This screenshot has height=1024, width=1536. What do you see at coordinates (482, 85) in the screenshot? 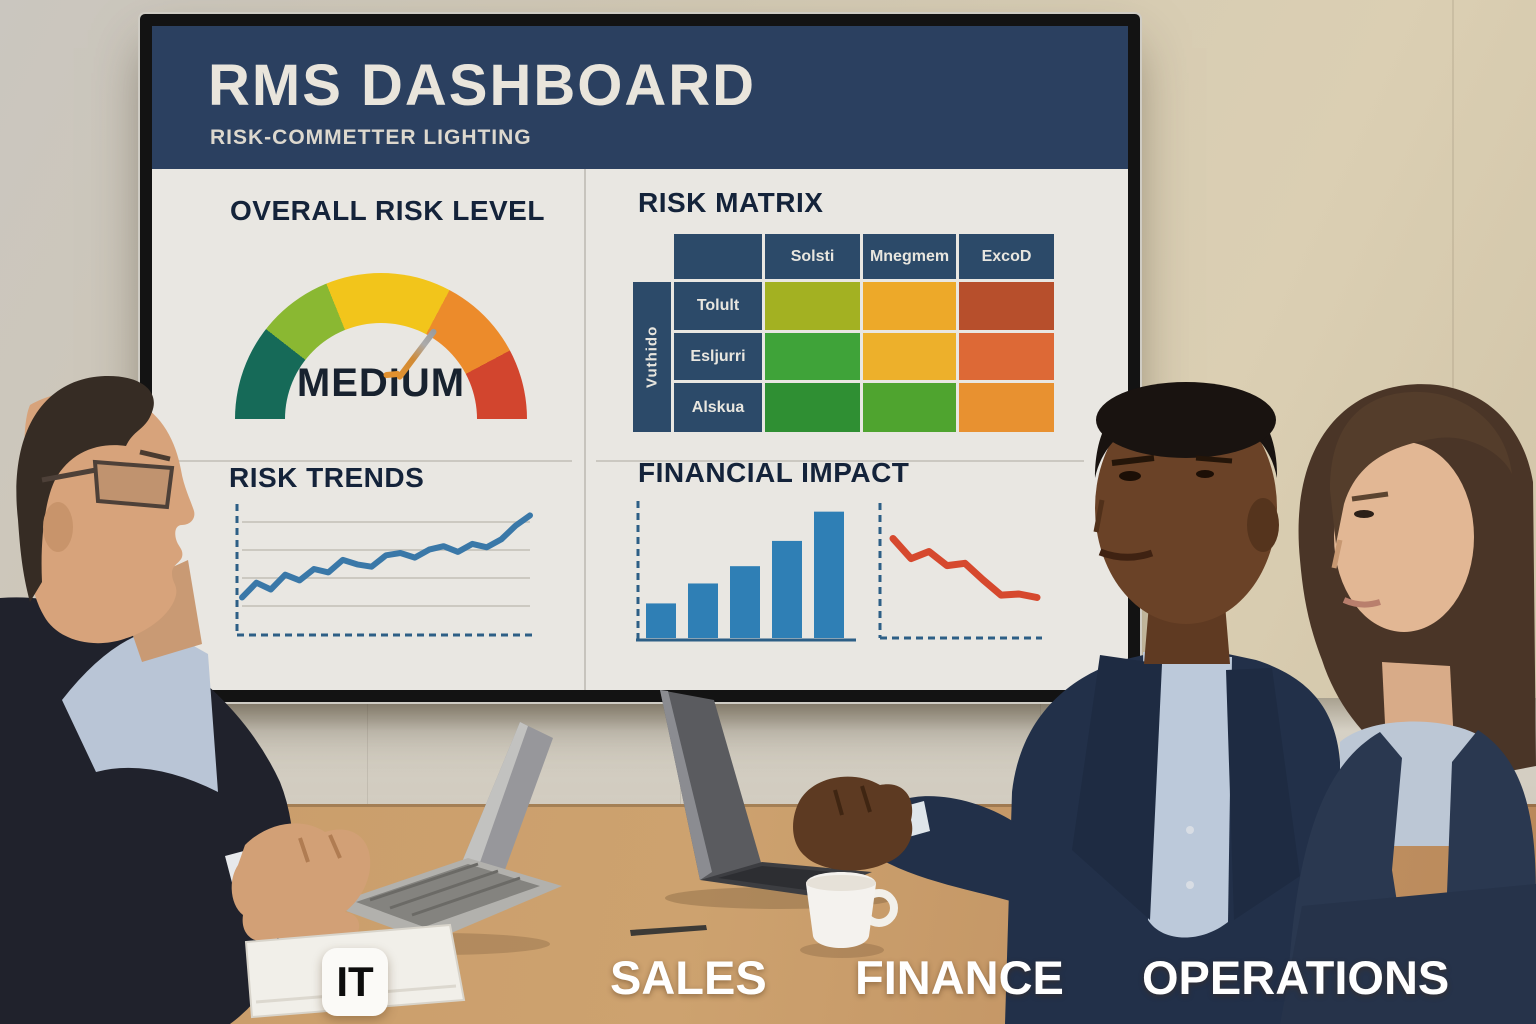
I see `dashboard-title: RMS DASHBOARD` at bounding box center [482, 85].